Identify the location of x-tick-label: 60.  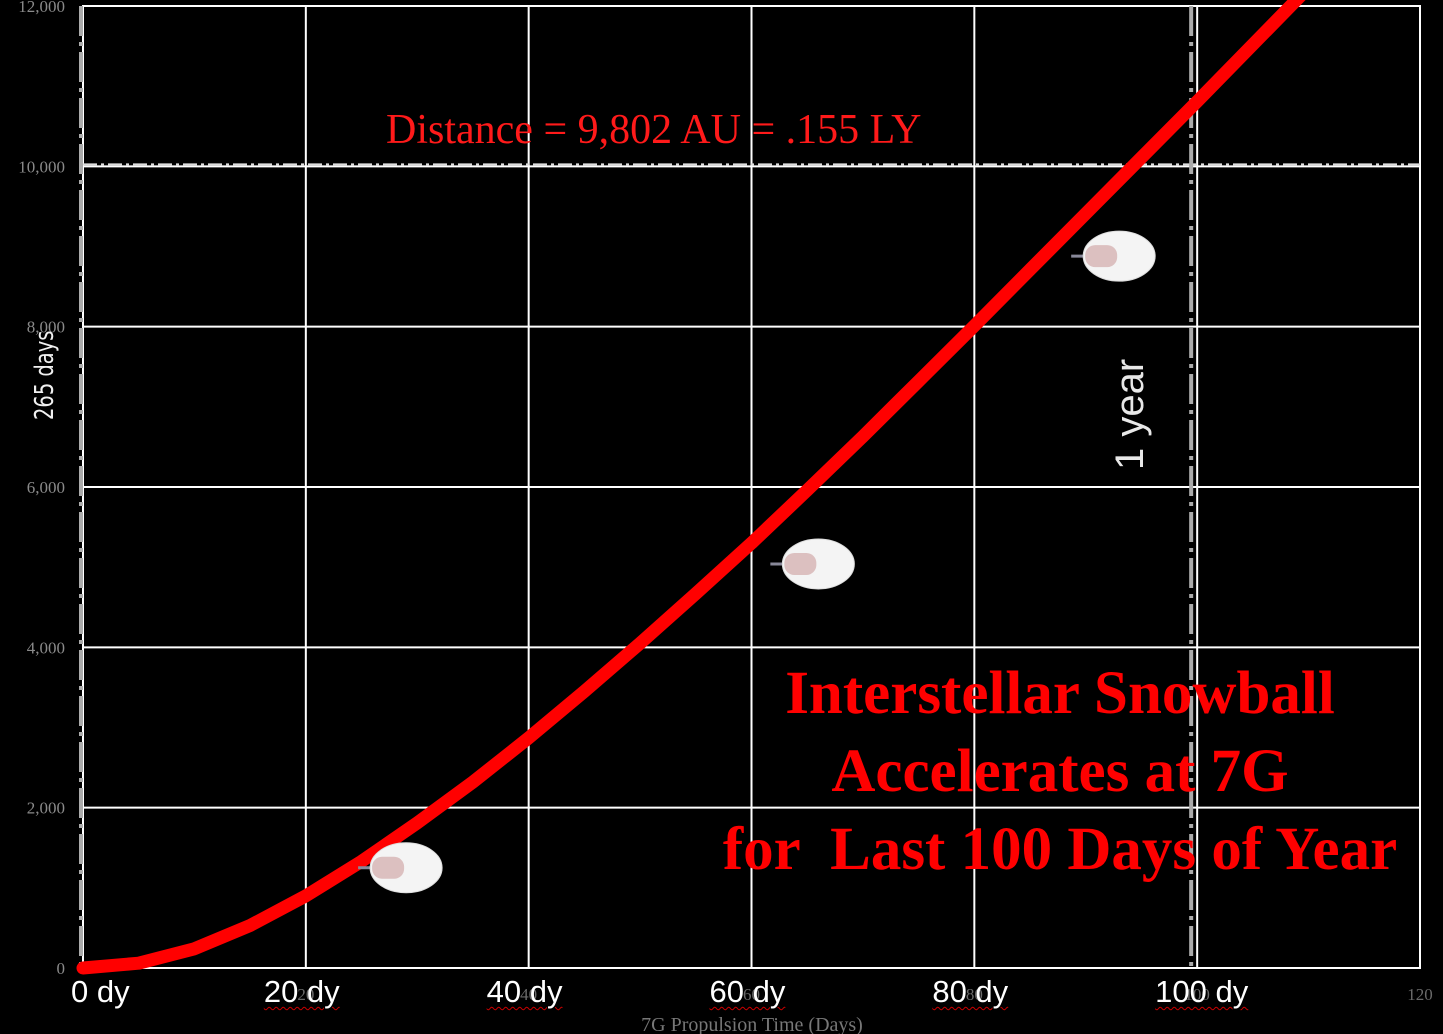
(751, 994).